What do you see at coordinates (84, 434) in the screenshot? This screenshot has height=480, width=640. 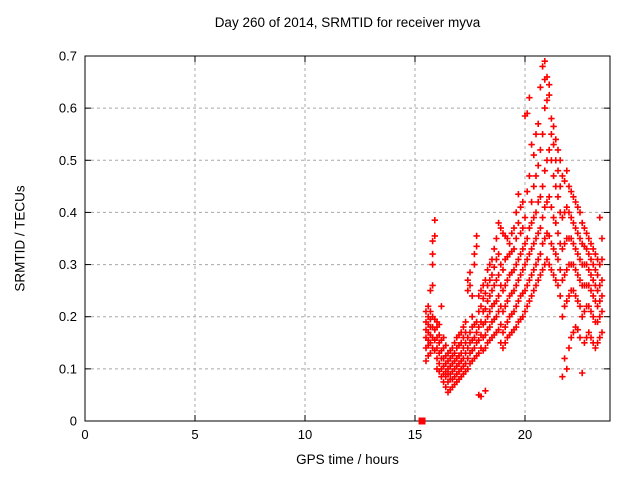 I see `x-tick-label: 0` at bounding box center [84, 434].